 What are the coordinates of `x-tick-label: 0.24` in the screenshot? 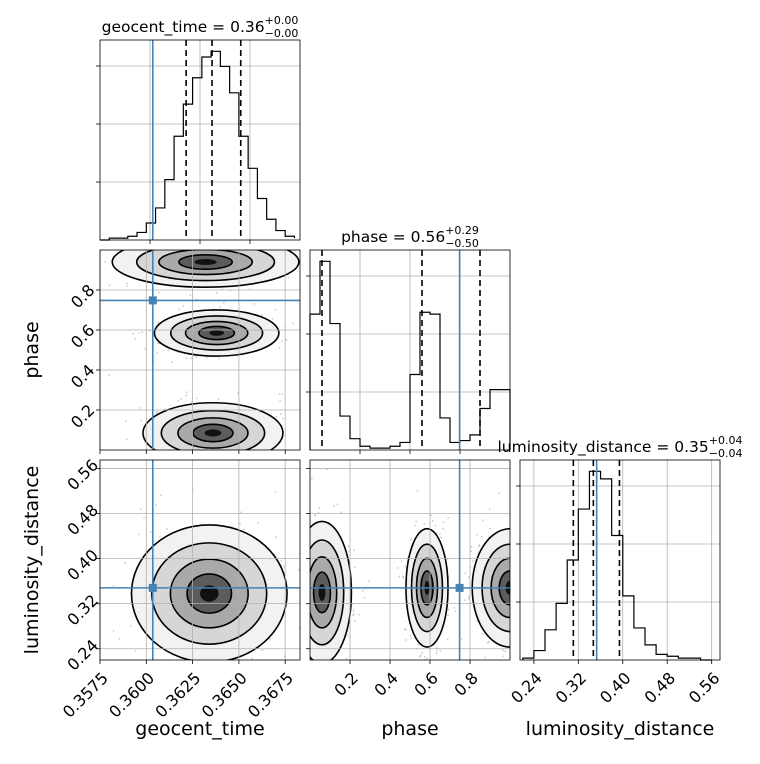 It's located at (526, 687).